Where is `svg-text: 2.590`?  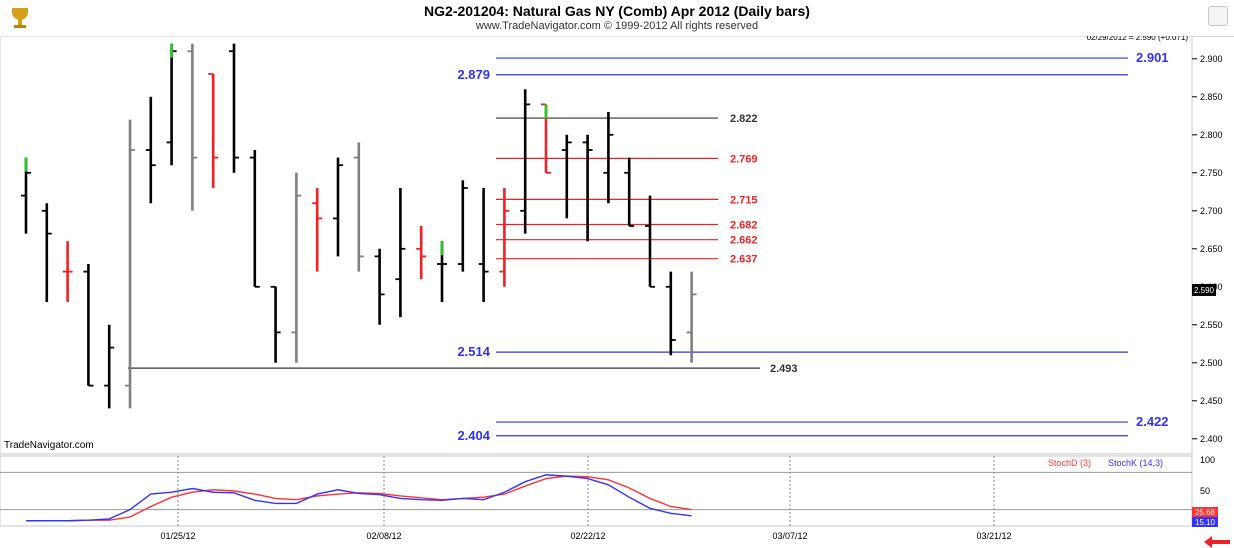
svg-text: 2.590 is located at coordinates (1204, 290).